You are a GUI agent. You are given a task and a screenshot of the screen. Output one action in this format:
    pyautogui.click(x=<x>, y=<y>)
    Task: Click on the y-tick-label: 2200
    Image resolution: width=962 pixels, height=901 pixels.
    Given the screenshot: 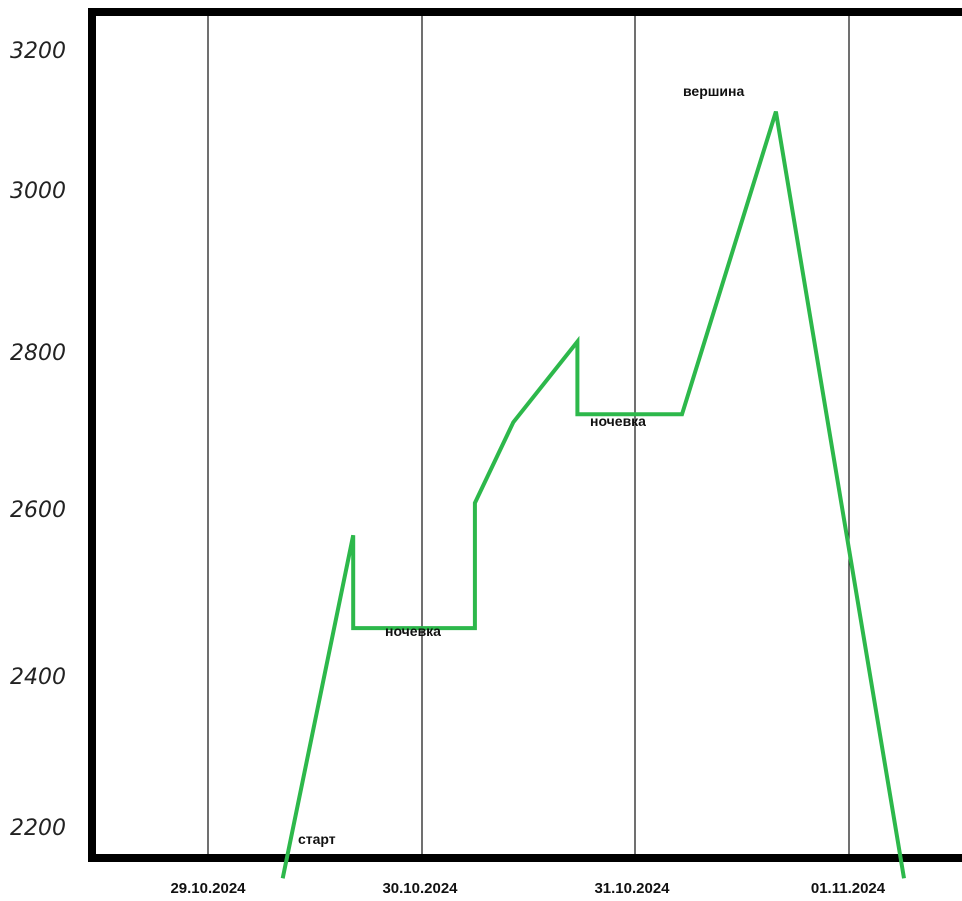 What is the action you would take?
    pyautogui.click(x=38, y=828)
    